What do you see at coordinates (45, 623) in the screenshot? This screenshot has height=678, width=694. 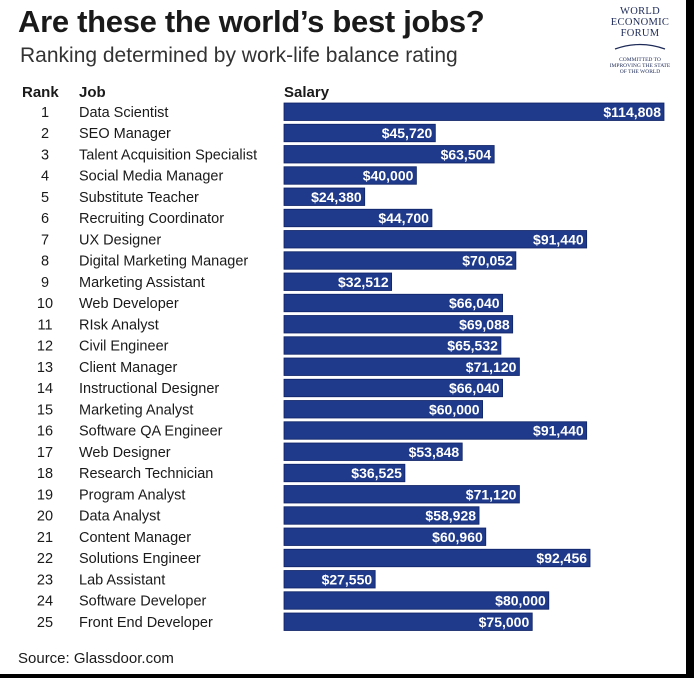 I see `rank-label: 25` at bounding box center [45, 623].